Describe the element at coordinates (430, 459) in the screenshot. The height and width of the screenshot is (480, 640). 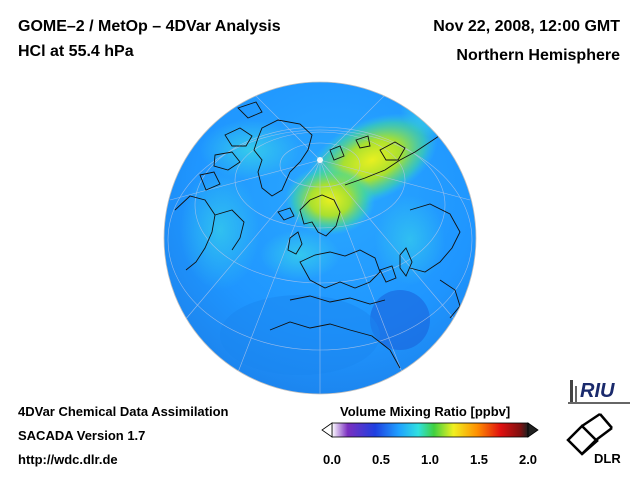
I see `colorbar-tick: 1.0` at that location.